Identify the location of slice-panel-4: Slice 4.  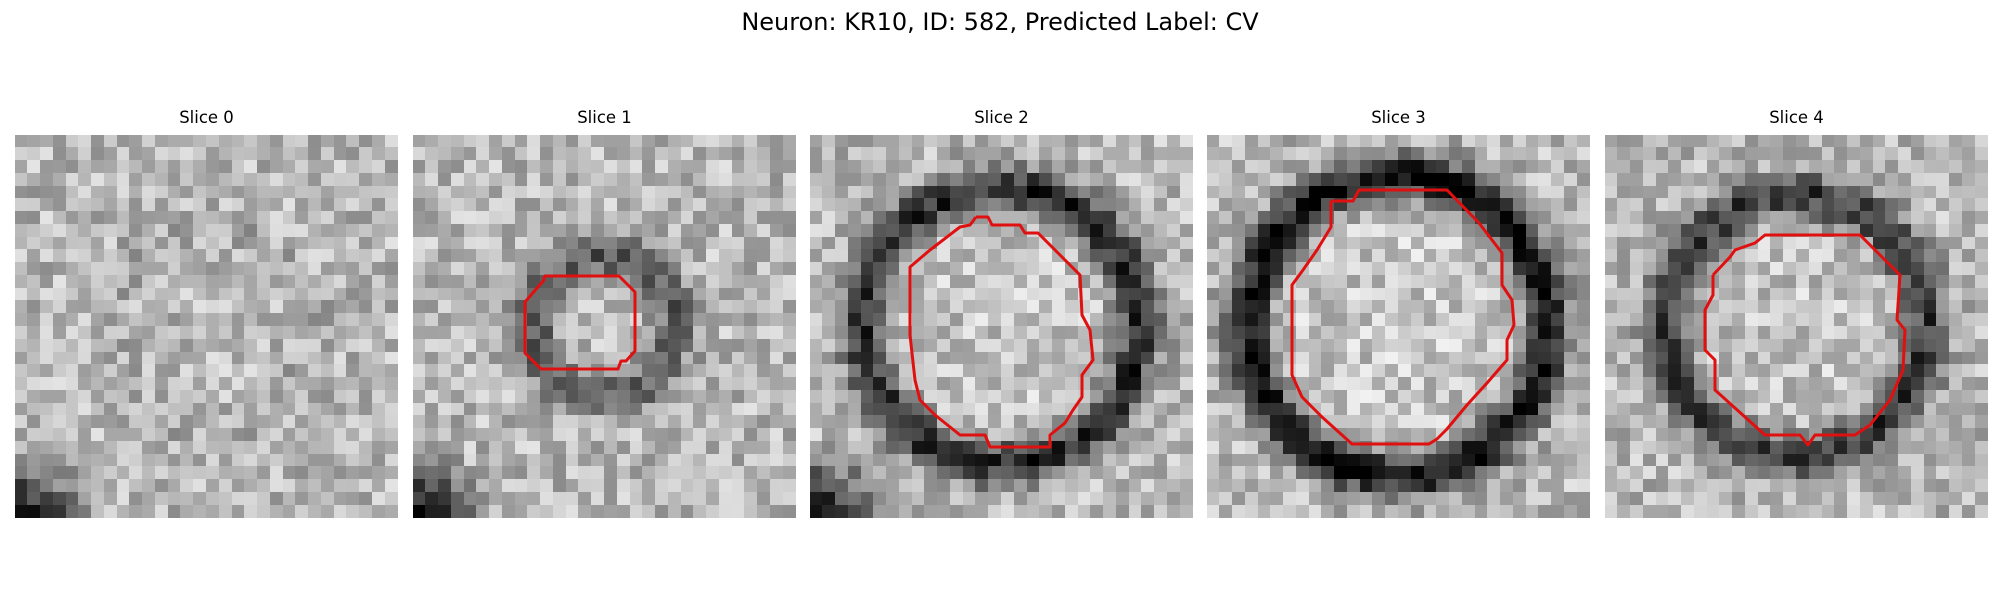
(1796, 311).